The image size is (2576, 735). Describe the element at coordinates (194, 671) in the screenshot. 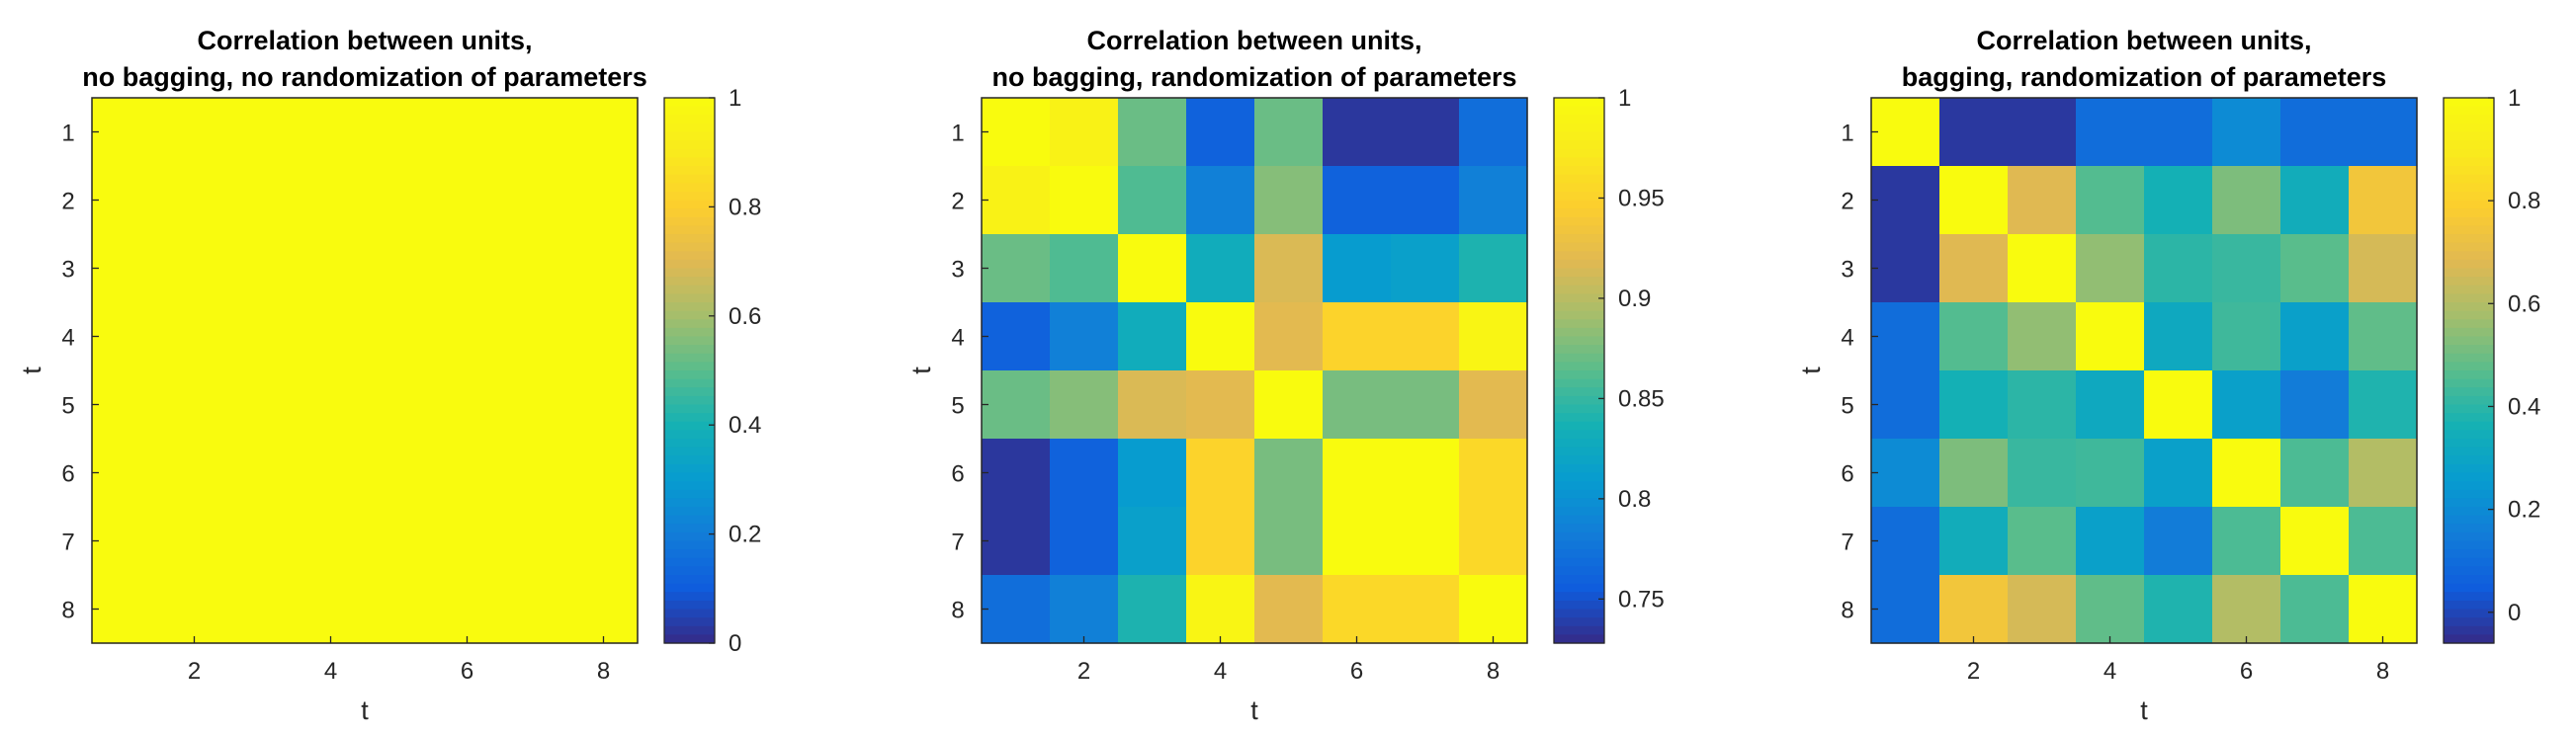

I see `x-tick-label: 2` at that location.